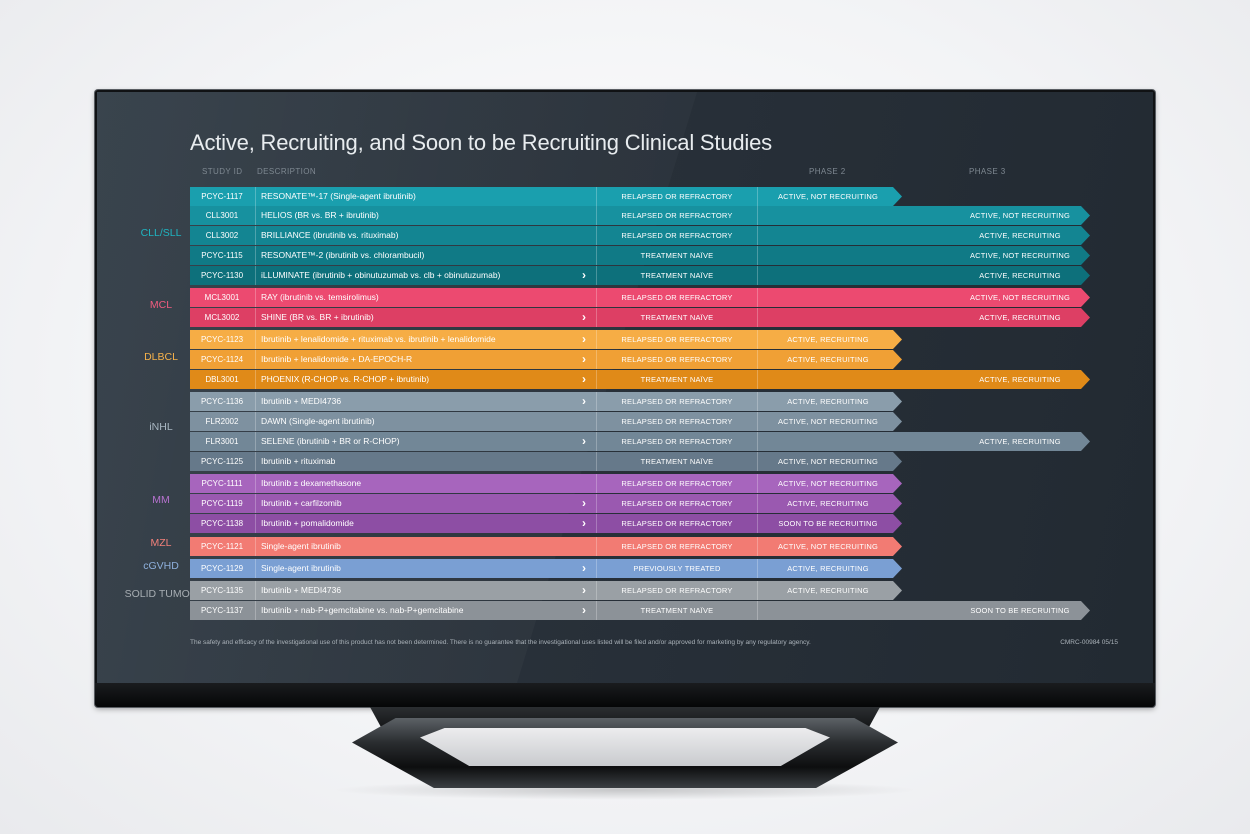 The width and height of the screenshot is (1250, 834). What do you see at coordinates (677, 568) in the screenshot?
I see `patient-status: PREVIOUSLY TREATED` at bounding box center [677, 568].